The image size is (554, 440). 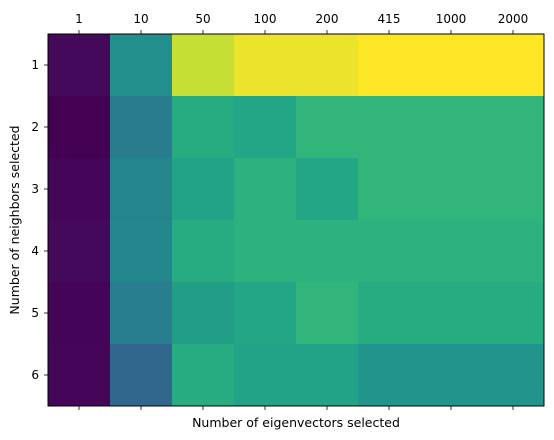 I want to click on x-tick-label: 1000, so click(x=451, y=19).